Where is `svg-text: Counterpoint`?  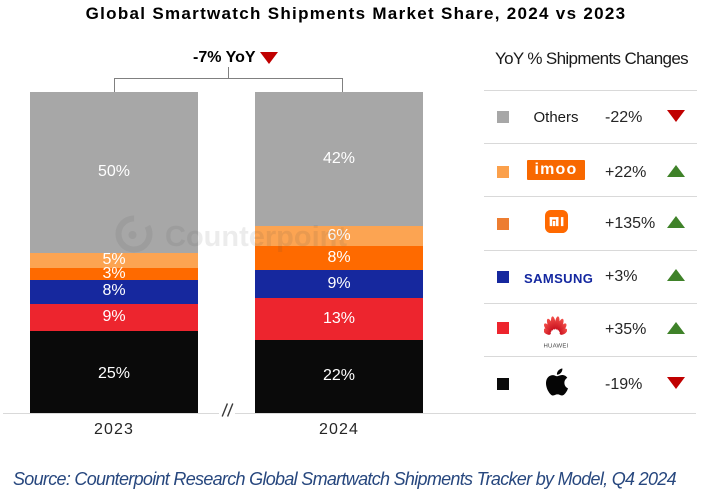
svg-text: Counterpoint is located at coordinates (256, 237).